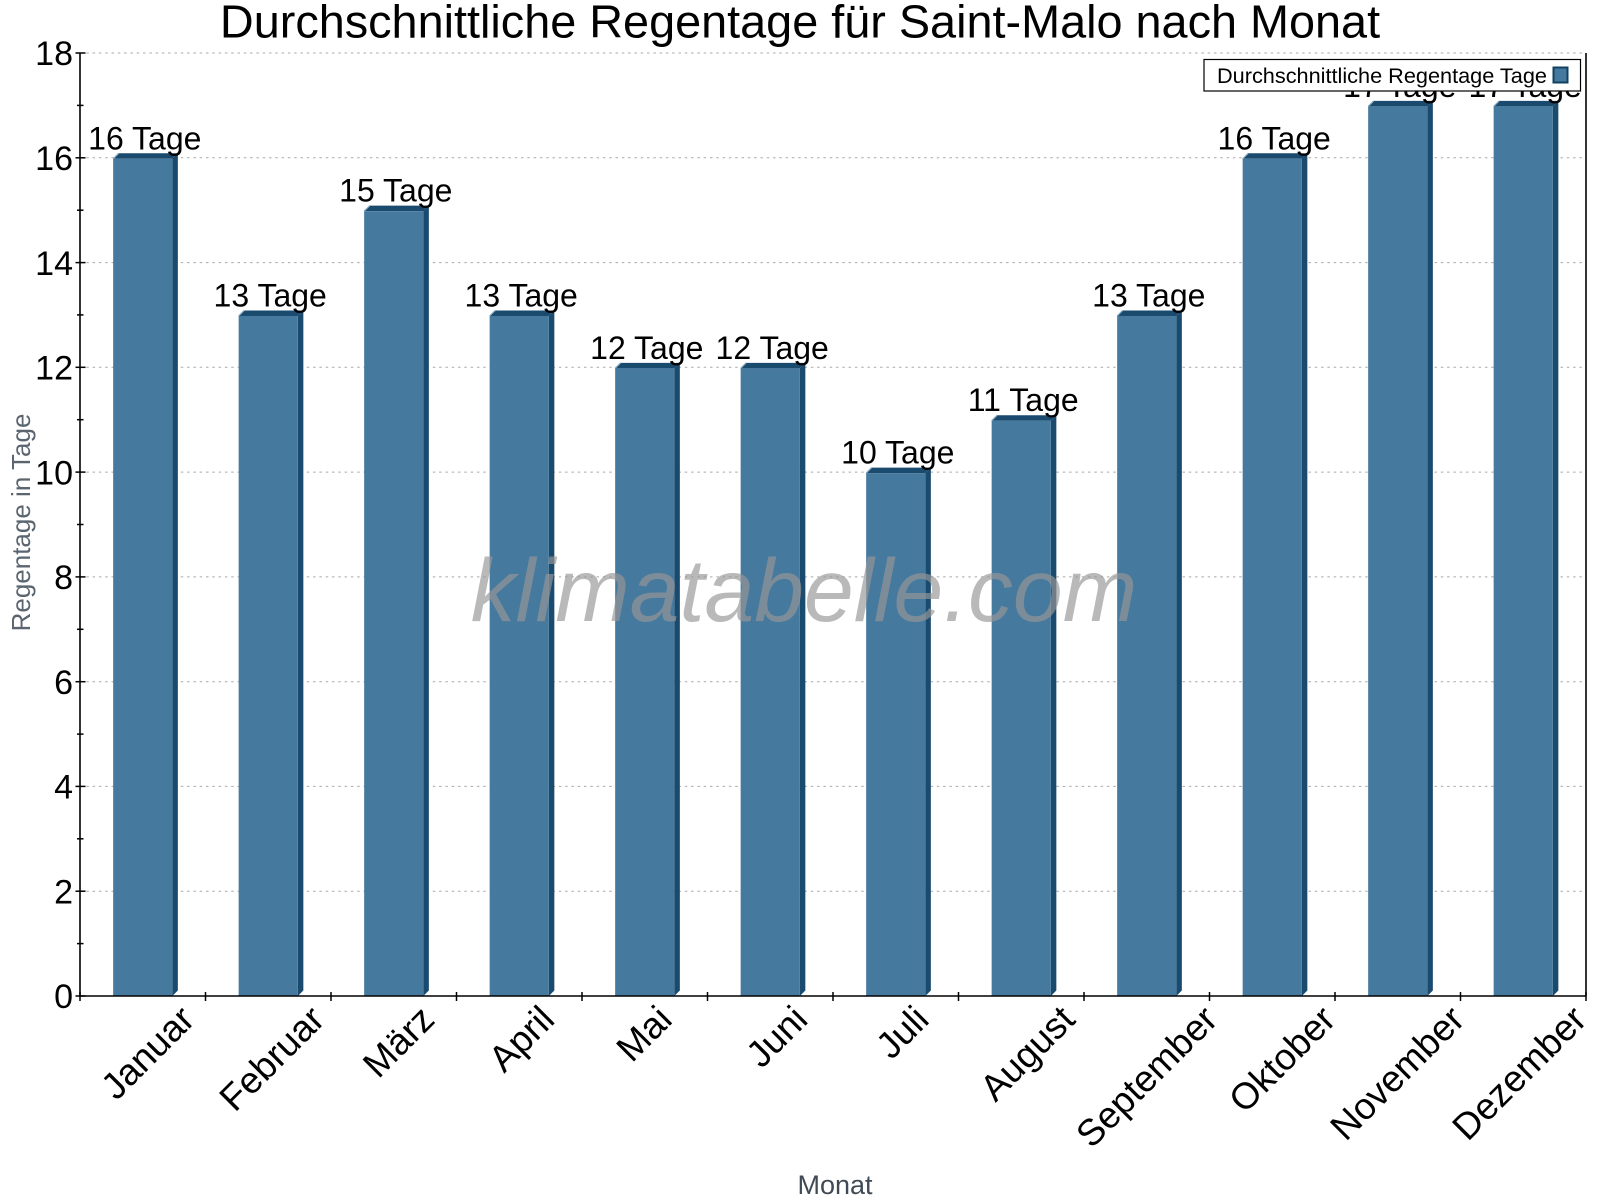 This screenshot has height=1200, width=1600. What do you see at coordinates (897, 453) in the screenshot?
I see `svg-text: 10 Tage` at bounding box center [897, 453].